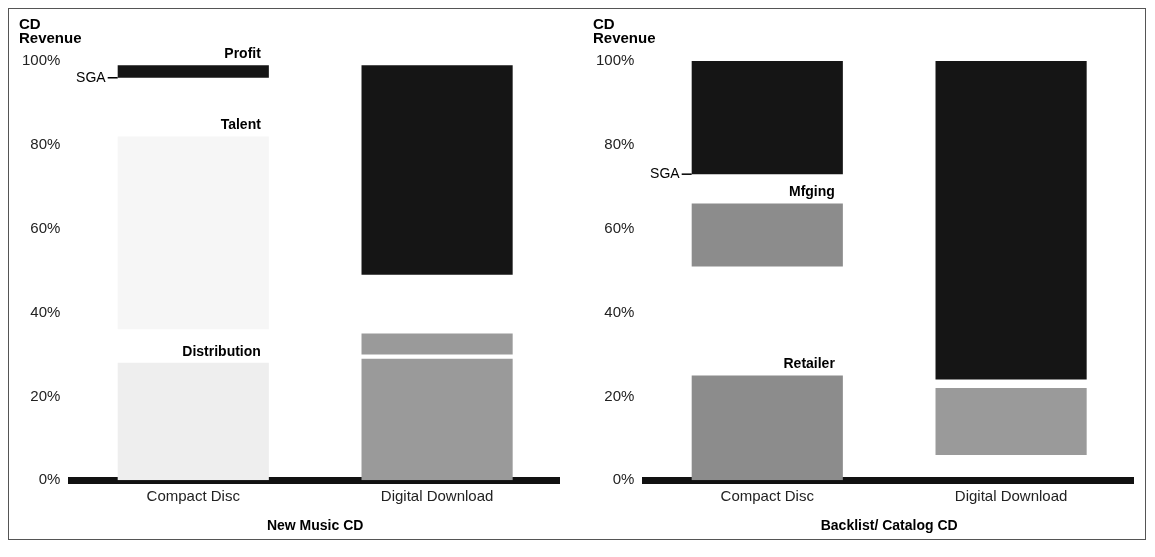 The height and width of the screenshot is (557, 1155). Describe the element at coordinates (811, 191) in the screenshot. I see `series-label: Mfging` at that location.